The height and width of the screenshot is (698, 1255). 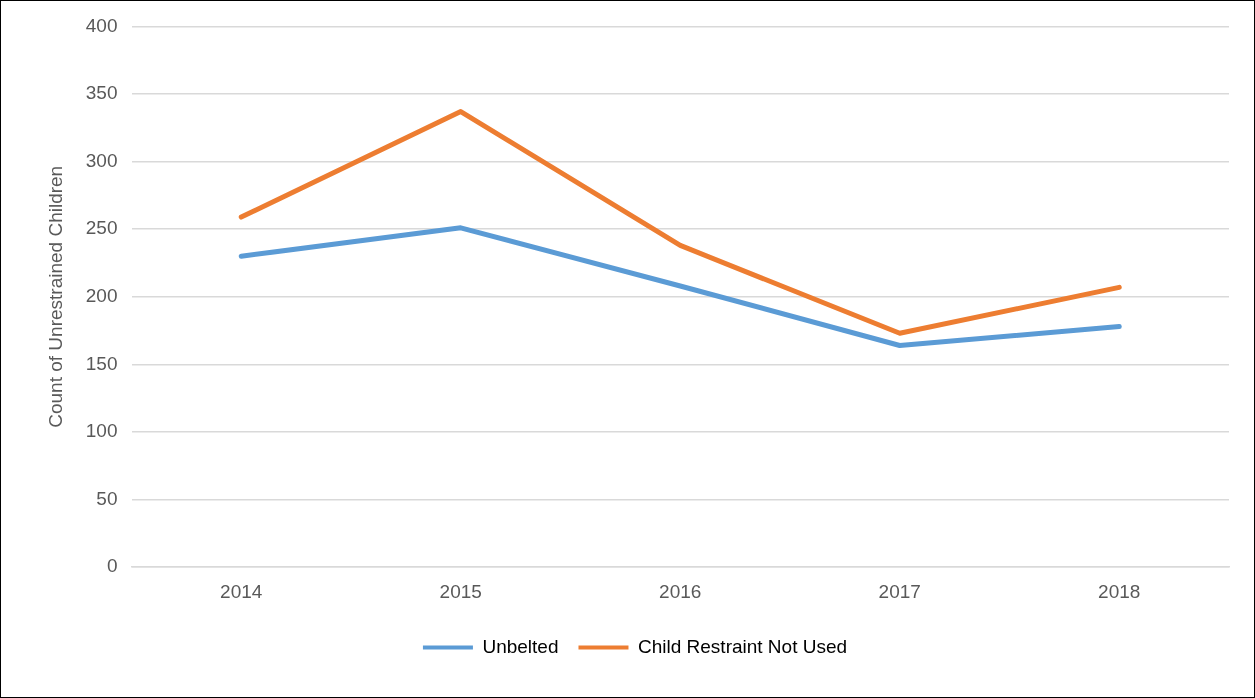 What do you see at coordinates (742, 646) in the screenshot?
I see `legend-label: Child Restraint Not Used` at bounding box center [742, 646].